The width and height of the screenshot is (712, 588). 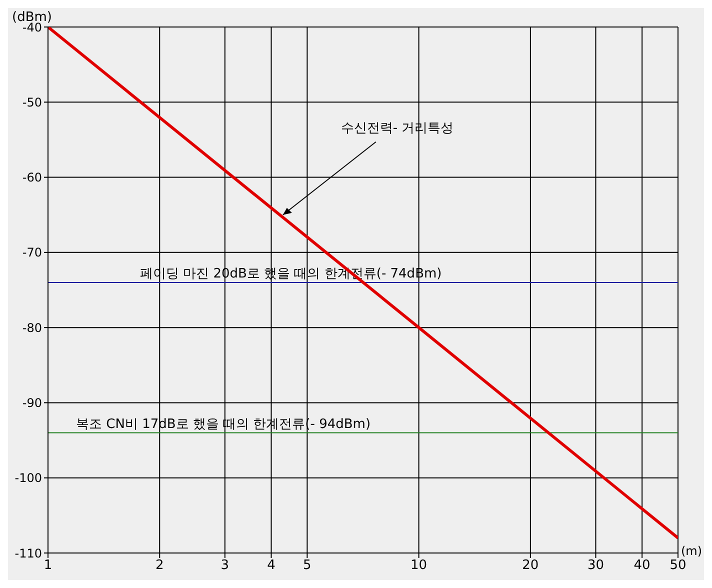 What do you see at coordinates (307, 566) in the screenshot?
I see `x-tick-label: 5` at bounding box center [307, 566].